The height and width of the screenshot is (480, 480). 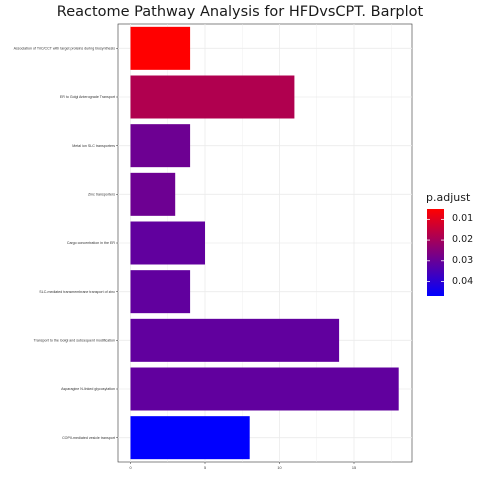 I want to click on category-label: Cargo concentration in the ER, so click(x=91, y=243).